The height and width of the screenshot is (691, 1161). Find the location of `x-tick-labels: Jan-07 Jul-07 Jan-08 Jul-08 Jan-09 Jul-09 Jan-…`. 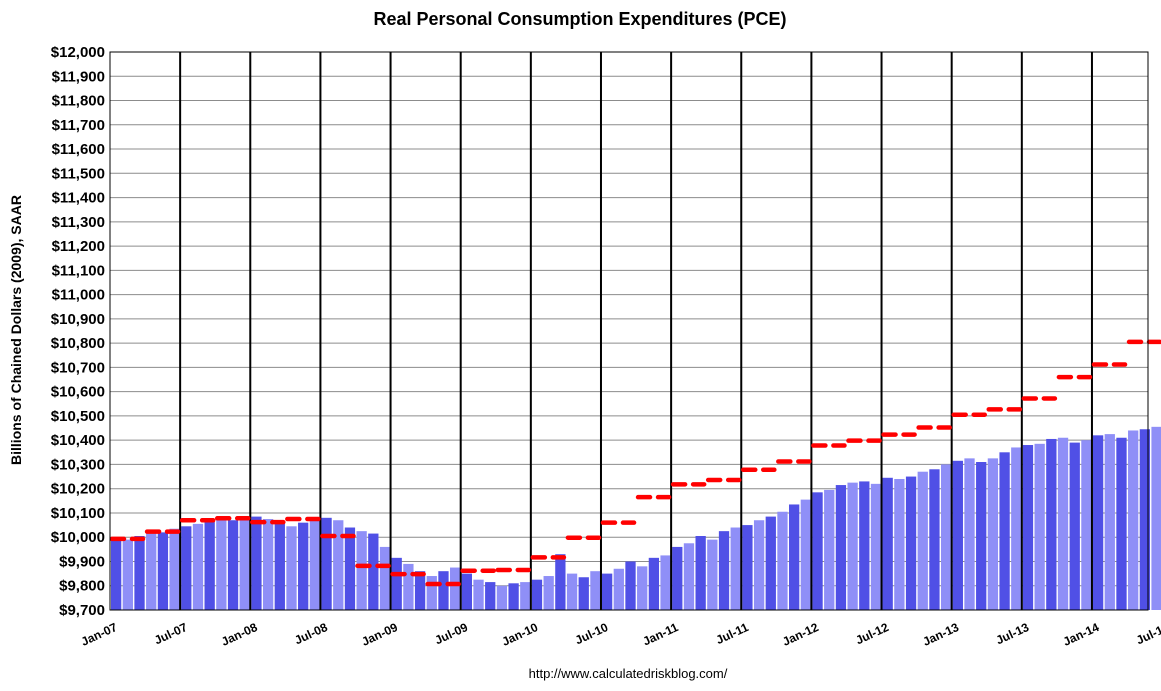

x-tick-labels: Jan-07 Jul-07 Jan-08 Jul-08 Jan-09 Jul-09 Jan-… is located at coordinates (620, 634).